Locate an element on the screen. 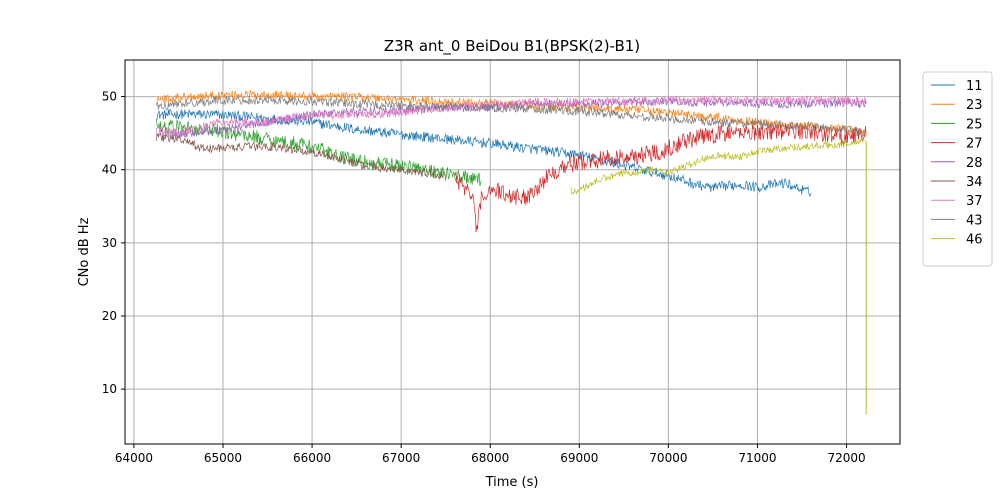 The width and height of the screenshot is (1000, 500). legend-box is located at coordinates (957, 169).